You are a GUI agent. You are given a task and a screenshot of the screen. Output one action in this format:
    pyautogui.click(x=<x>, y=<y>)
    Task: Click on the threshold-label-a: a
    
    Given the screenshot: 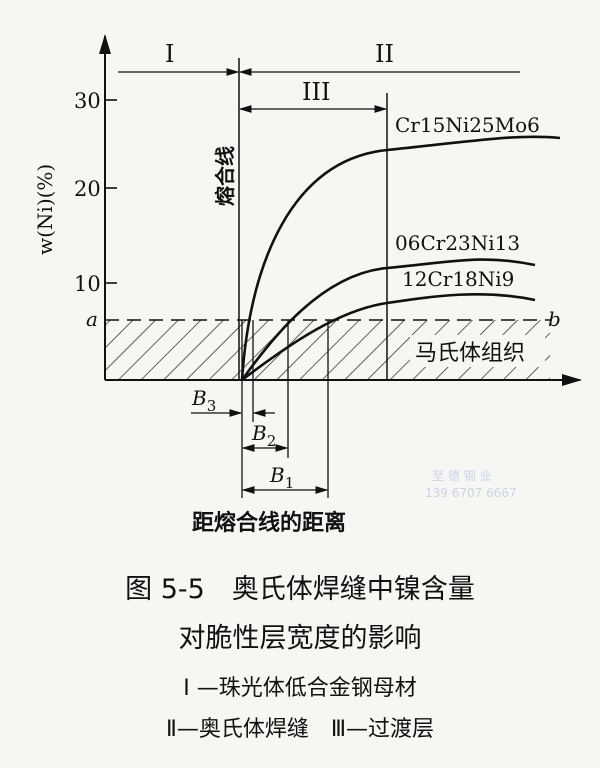 What is the action you would take?
    pyautogui.click(x=92, y=319)
    